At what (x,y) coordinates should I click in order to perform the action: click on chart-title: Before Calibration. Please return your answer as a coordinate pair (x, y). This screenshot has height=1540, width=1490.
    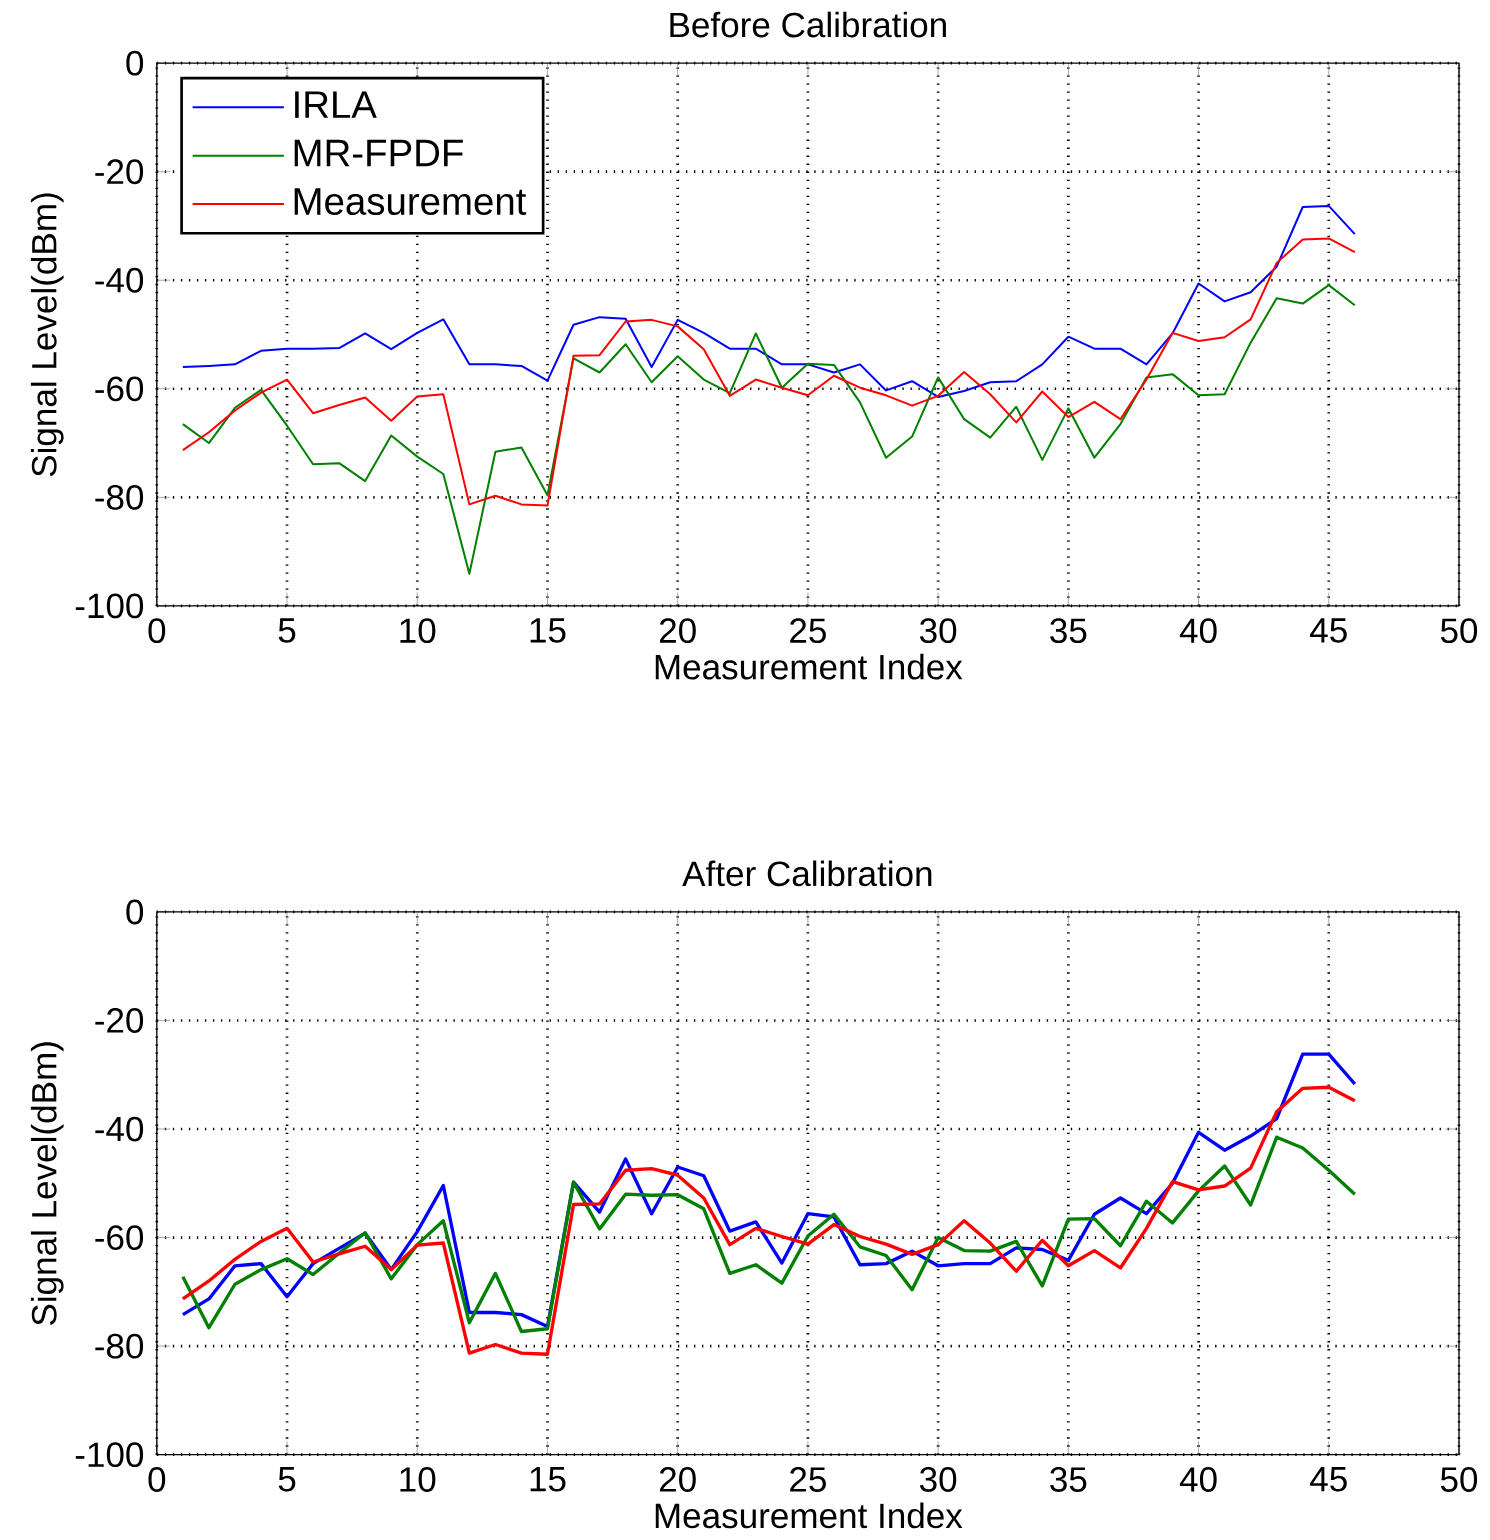
    Looking at the image, I should click on (808, 24).